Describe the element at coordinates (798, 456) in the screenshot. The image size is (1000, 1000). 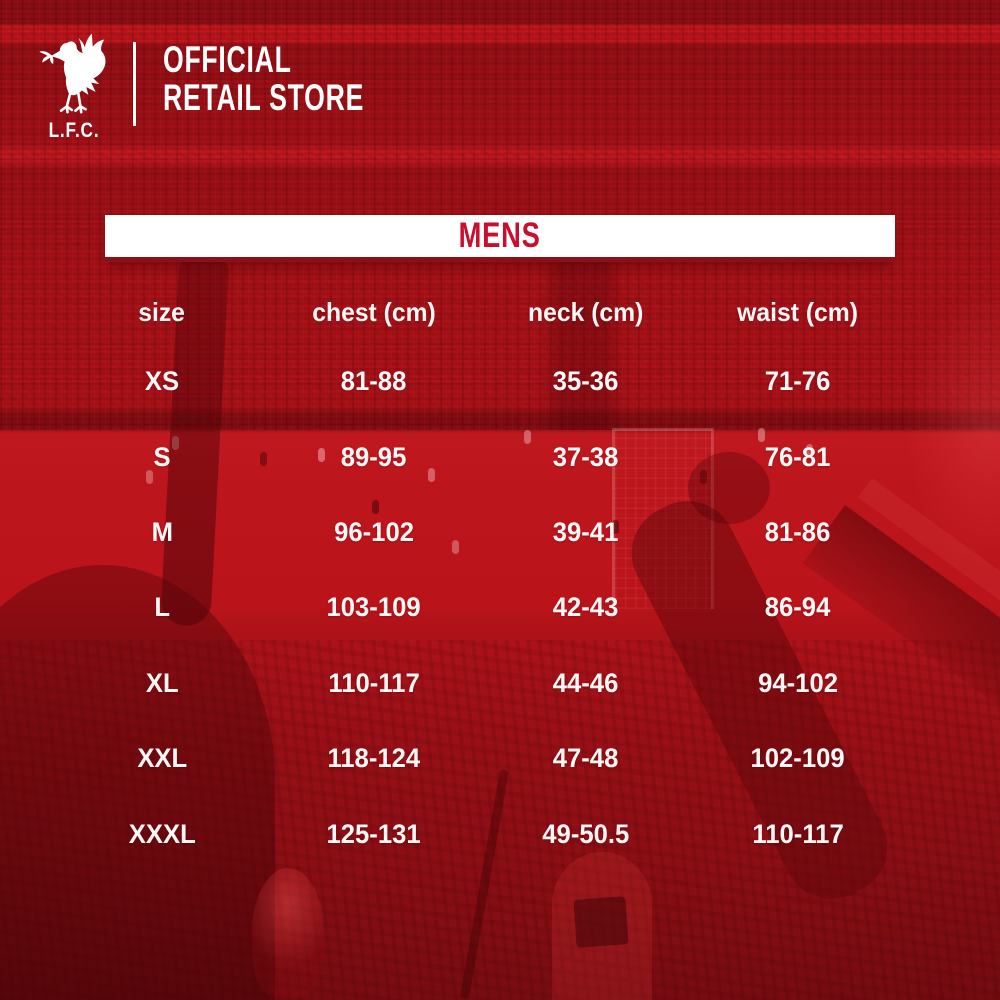
I see `waist-value: 76-81` at that location.